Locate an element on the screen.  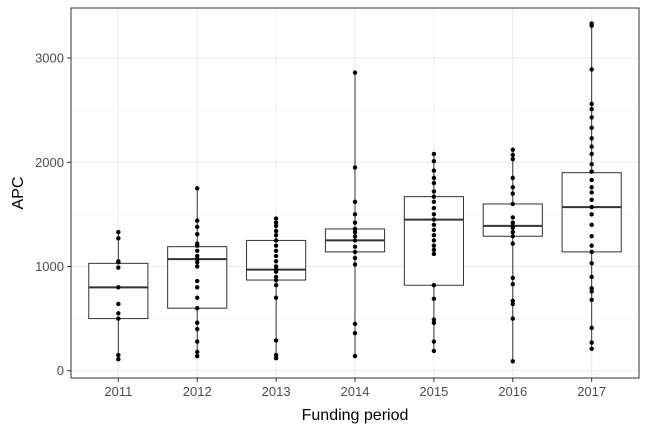
x-tick-label: 2015 is located at coordinates (433, 391).